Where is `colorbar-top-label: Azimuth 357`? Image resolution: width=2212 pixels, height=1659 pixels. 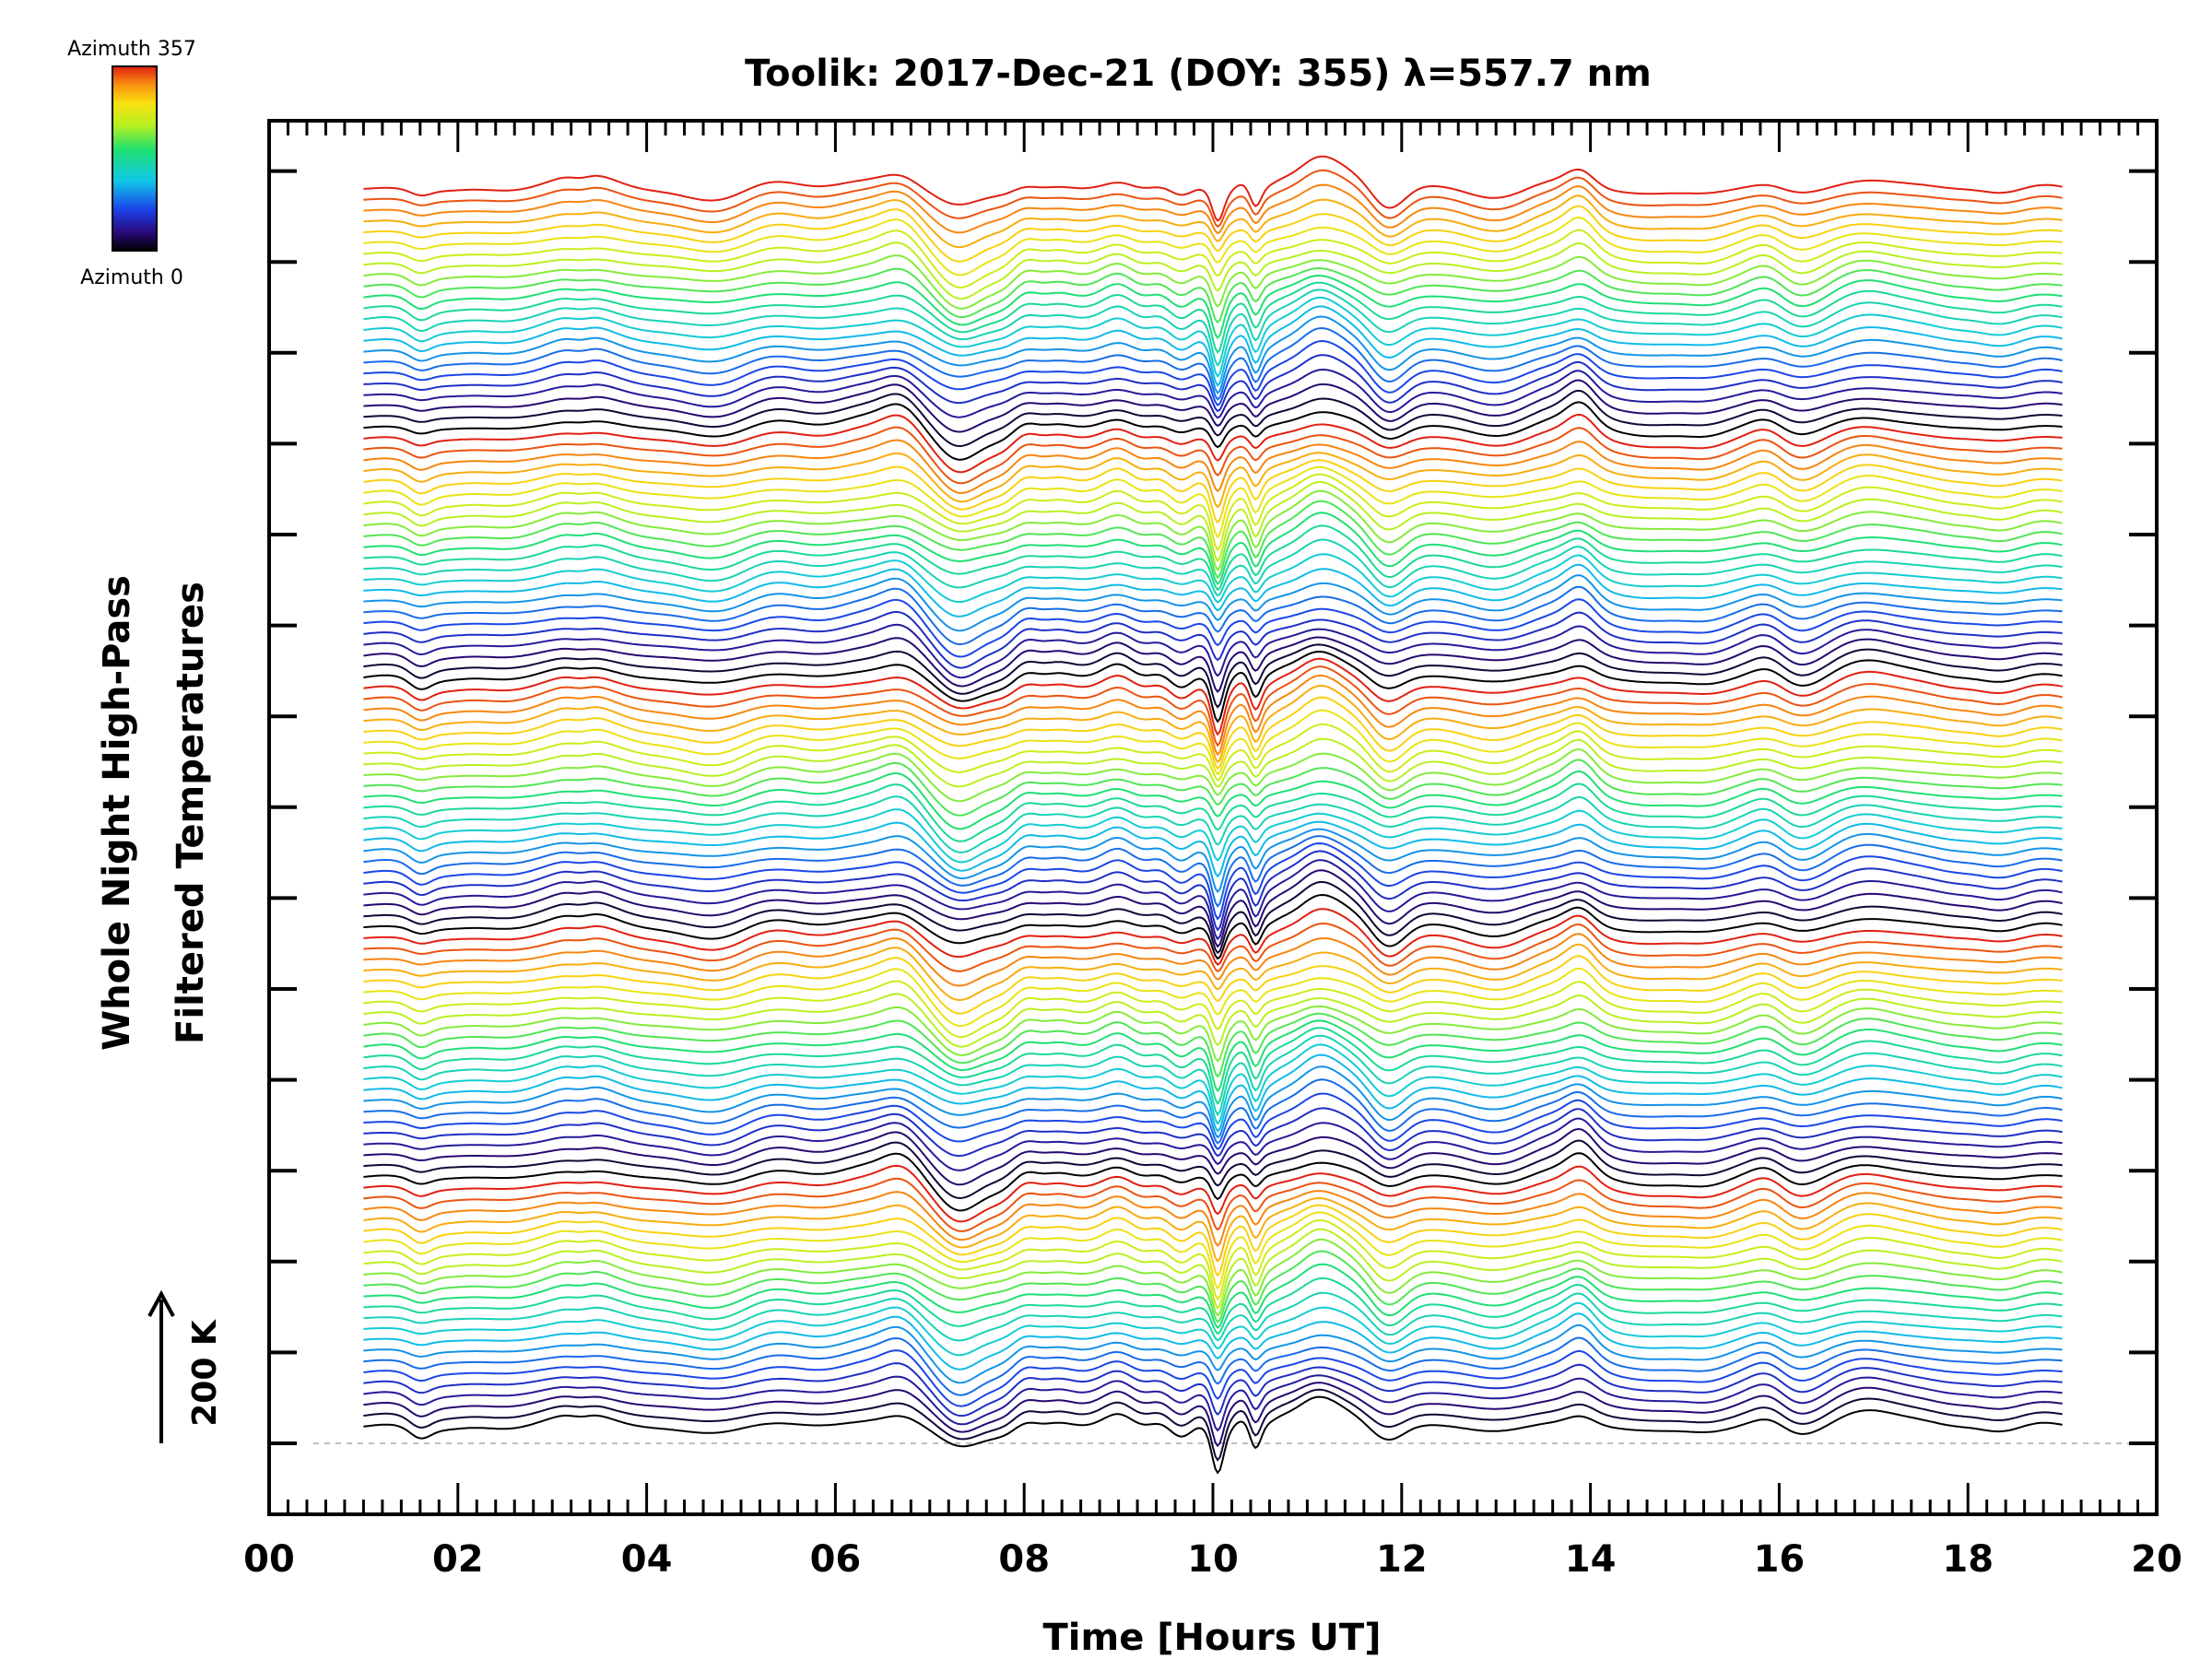 colorbar-top-label: Azimuth 357 is located at coordinates (131, 49).